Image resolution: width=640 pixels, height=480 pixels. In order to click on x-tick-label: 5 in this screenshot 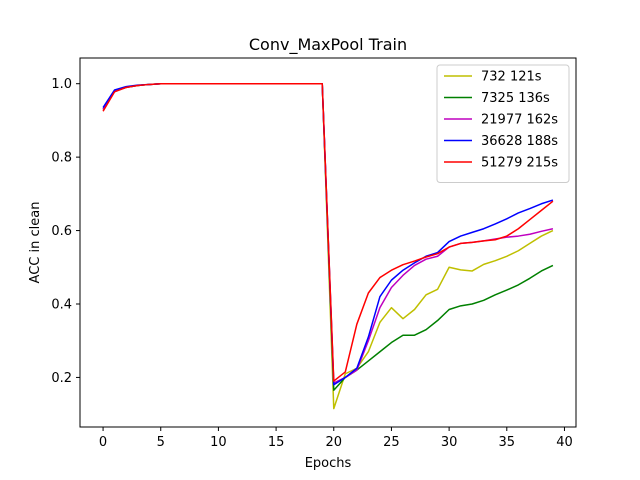, I will do `click(161, 442)`.